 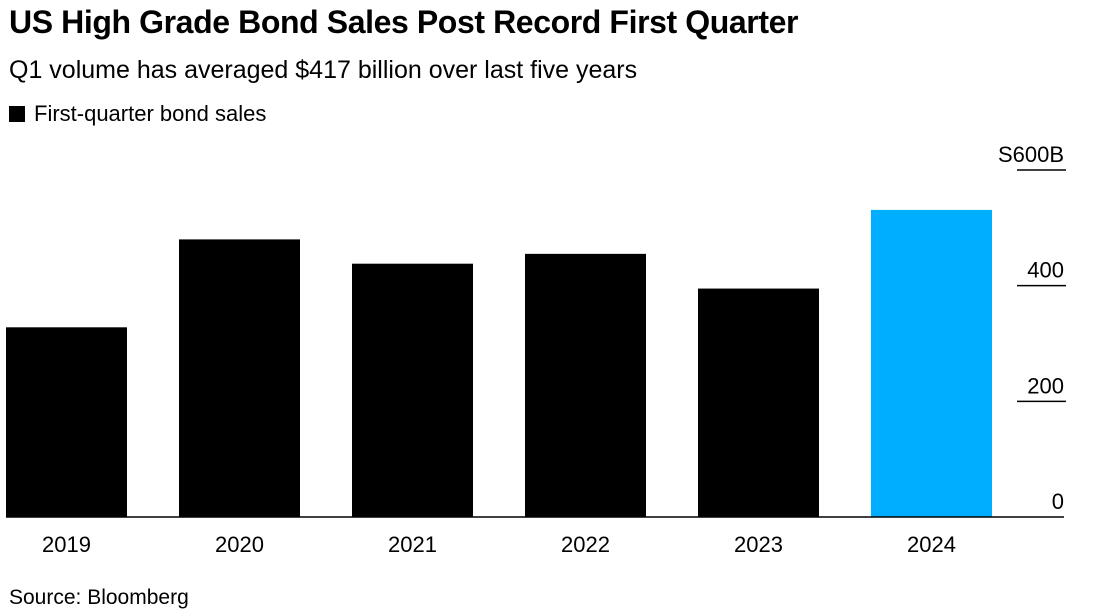 I want to click on y-tick-label-0: 0, so click(x=1058, y=501).